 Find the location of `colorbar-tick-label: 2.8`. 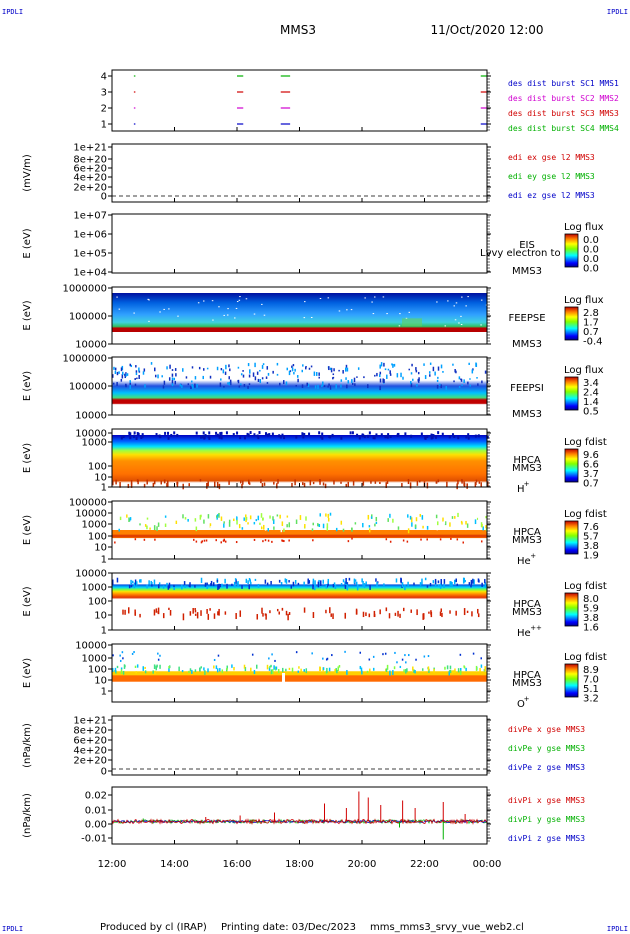

colorbar-tick-label: 2.8 is located at coordinates (591, 313).